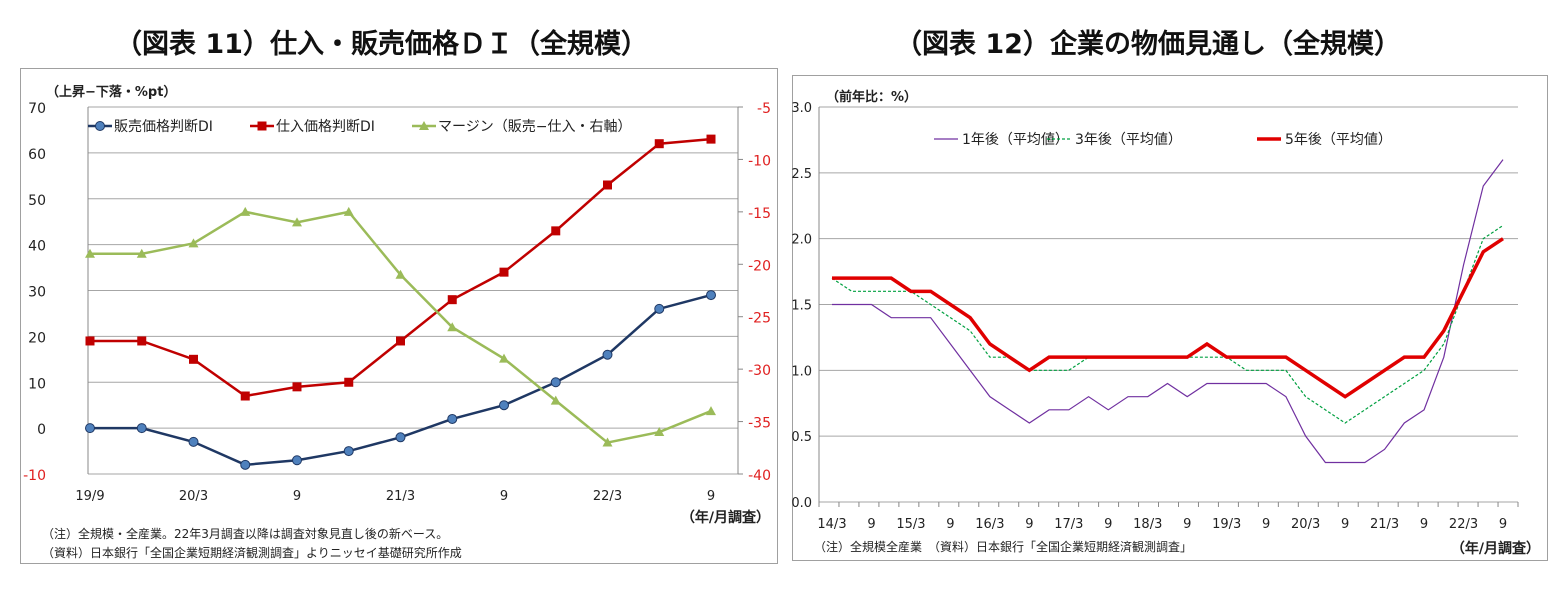 Image resolution: width=1550 pixels, height=589 pixels. I want to click on legend-label: 3年後（平均値）, so click(1128, 140).